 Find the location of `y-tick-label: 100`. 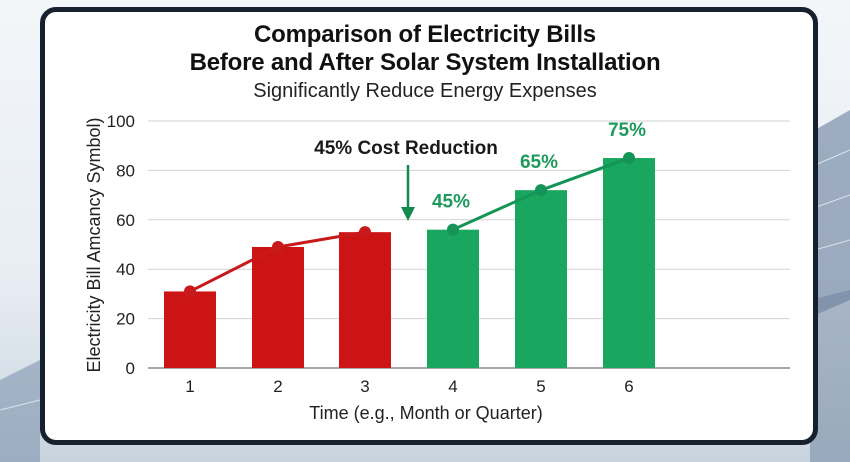

y-tick-label: 100 is located at coordinates (121, 121).